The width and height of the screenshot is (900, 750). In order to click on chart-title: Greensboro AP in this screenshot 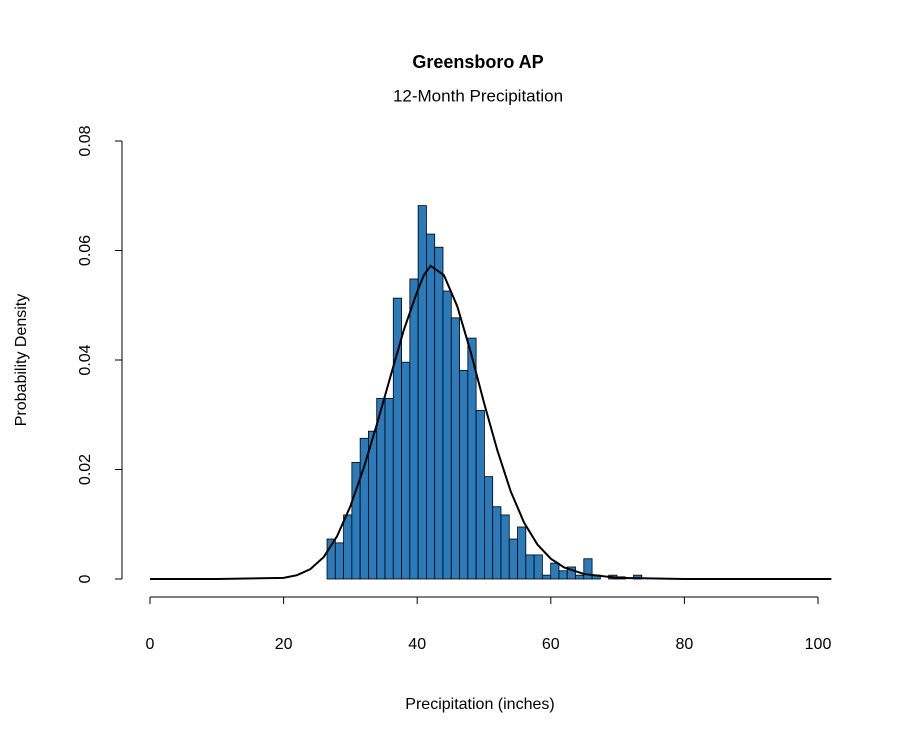, I will do `click(477, 62)`.